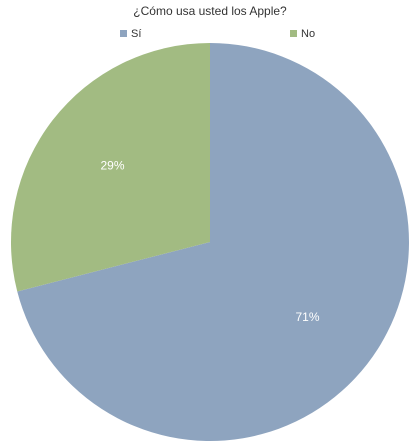 This screenshot has width=409, height=444. I want to click on chart-title: ¿Cómo usa usted los Apple?, so click(210, 11).